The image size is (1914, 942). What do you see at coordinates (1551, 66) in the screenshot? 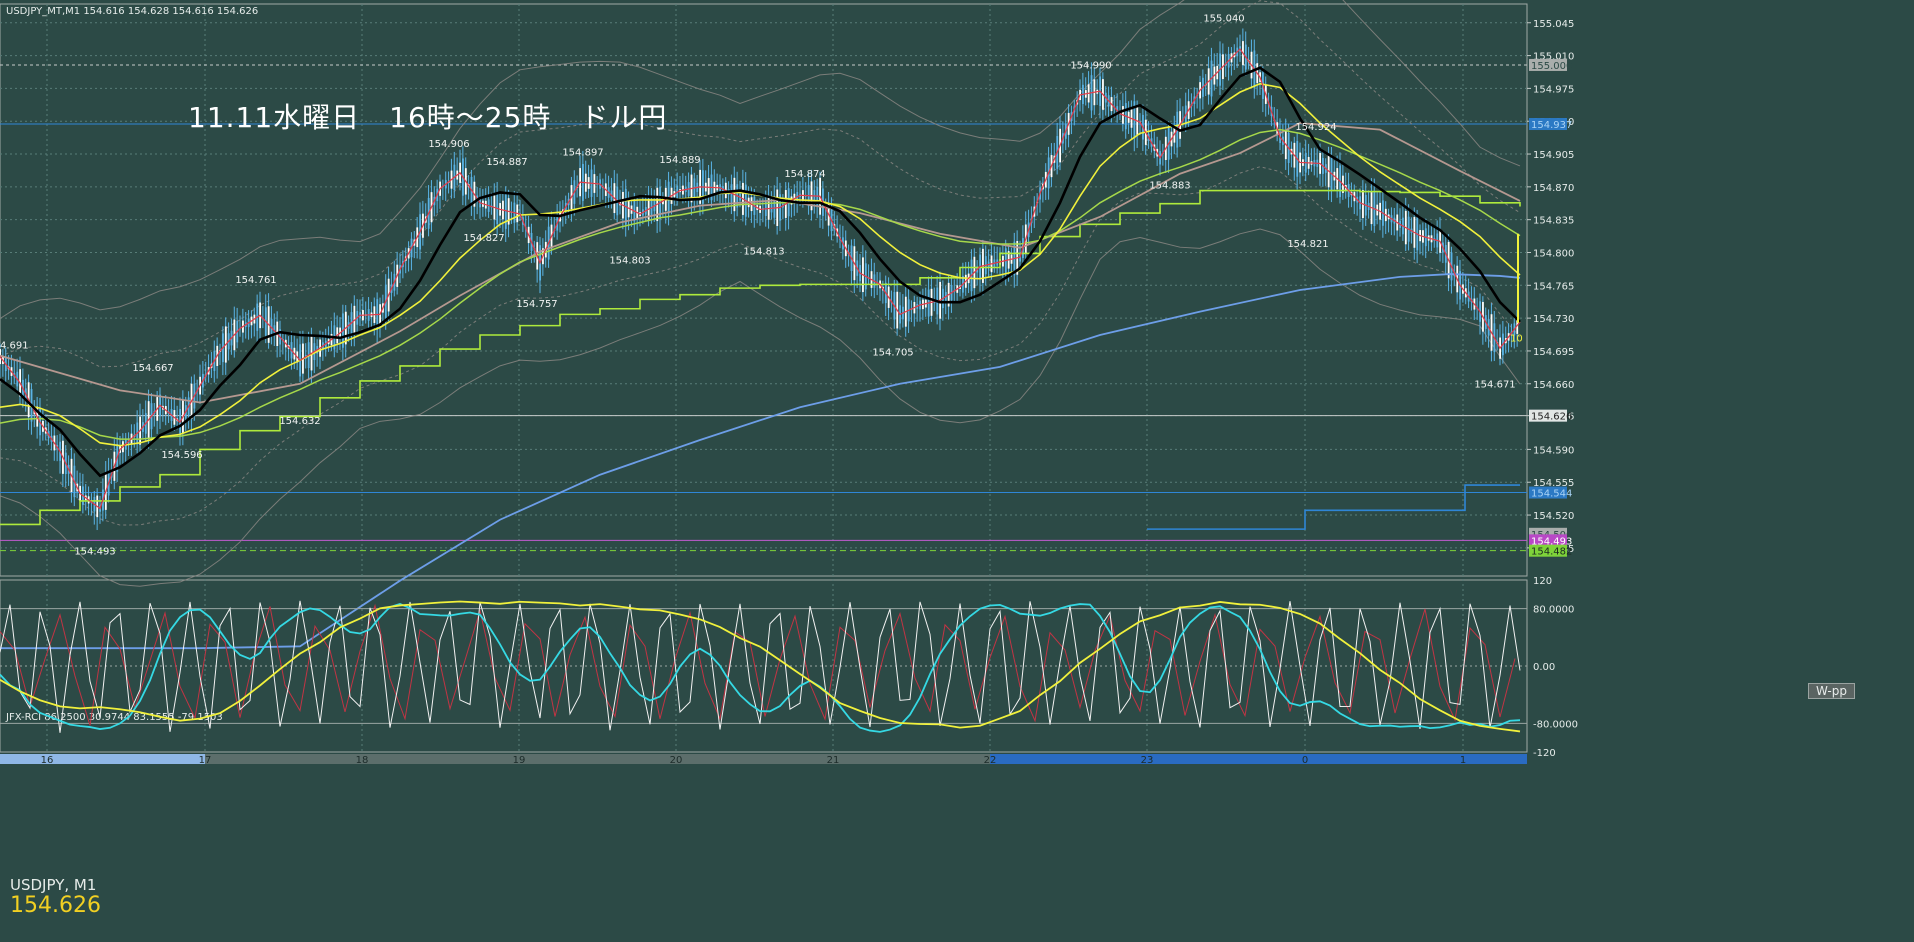
I see `price-tag-label: 155.000` at bounding box center [1551, 66].